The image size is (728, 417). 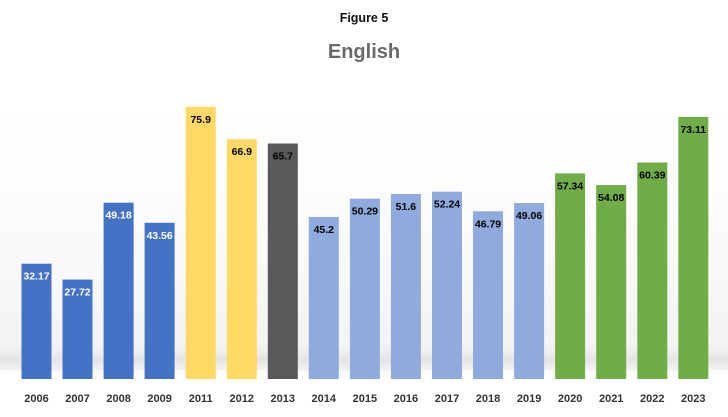 What do you see at coordinates (283, 157) in the screenshot?
I see `value-label-2013: 65.7` at bounding box center [283, 157].